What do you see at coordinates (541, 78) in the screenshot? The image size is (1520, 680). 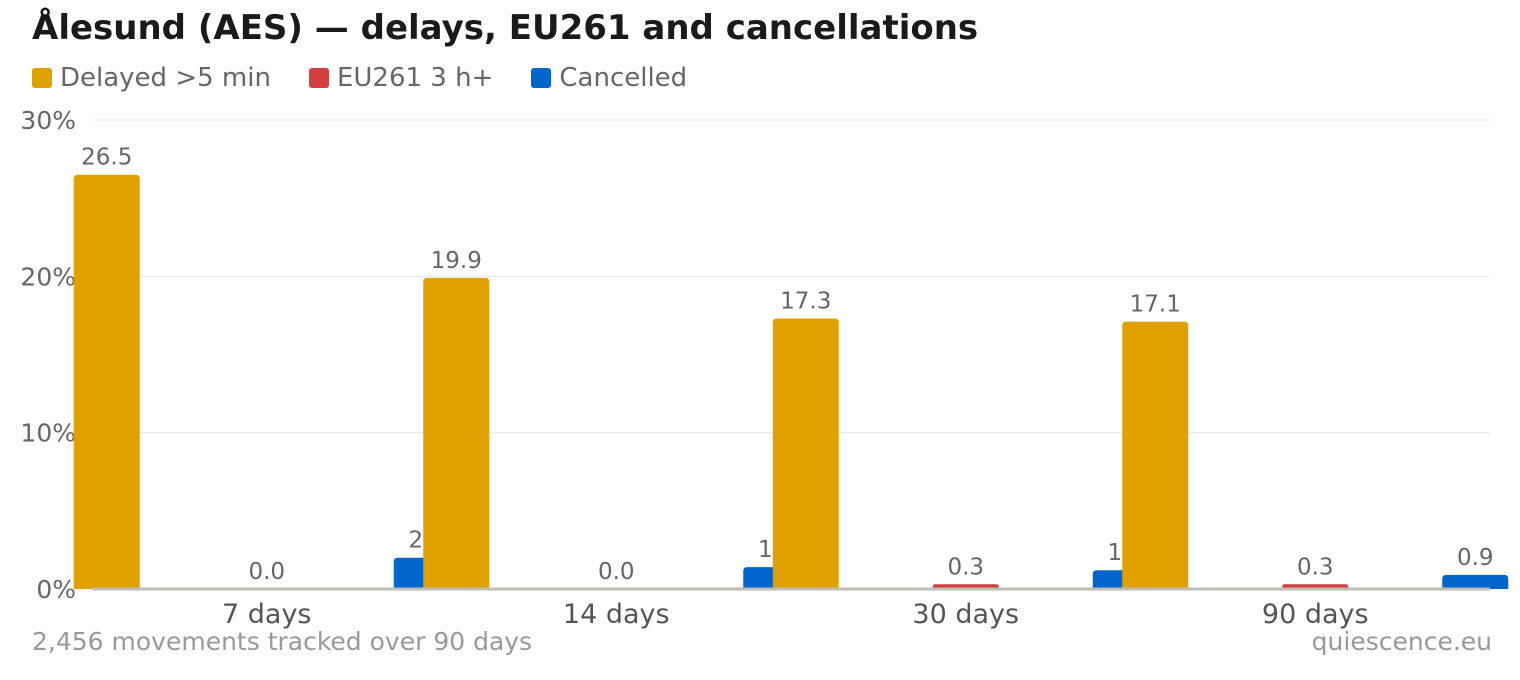 I see `legend-swatch-cancelled` at bounding box center [541, 78].